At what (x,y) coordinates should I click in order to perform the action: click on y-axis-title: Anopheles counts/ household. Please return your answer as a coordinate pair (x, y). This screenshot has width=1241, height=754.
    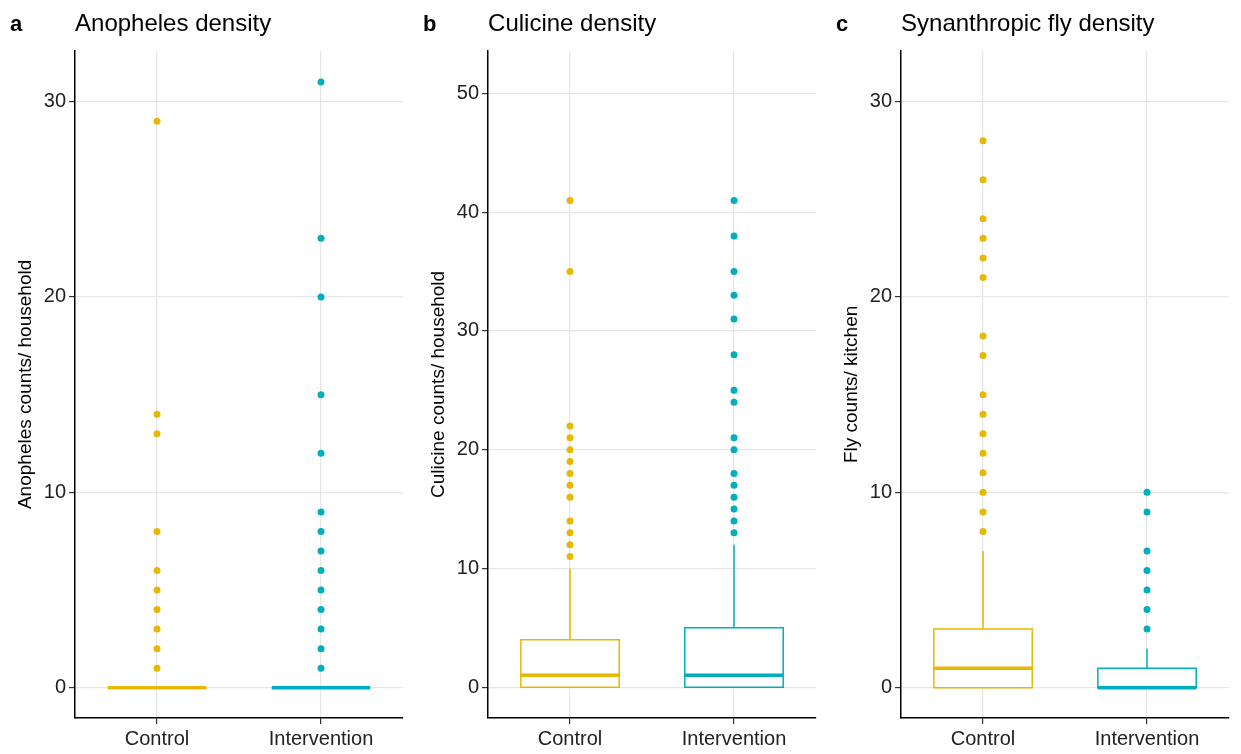
    Looking at the image, I should click on (24, 384).